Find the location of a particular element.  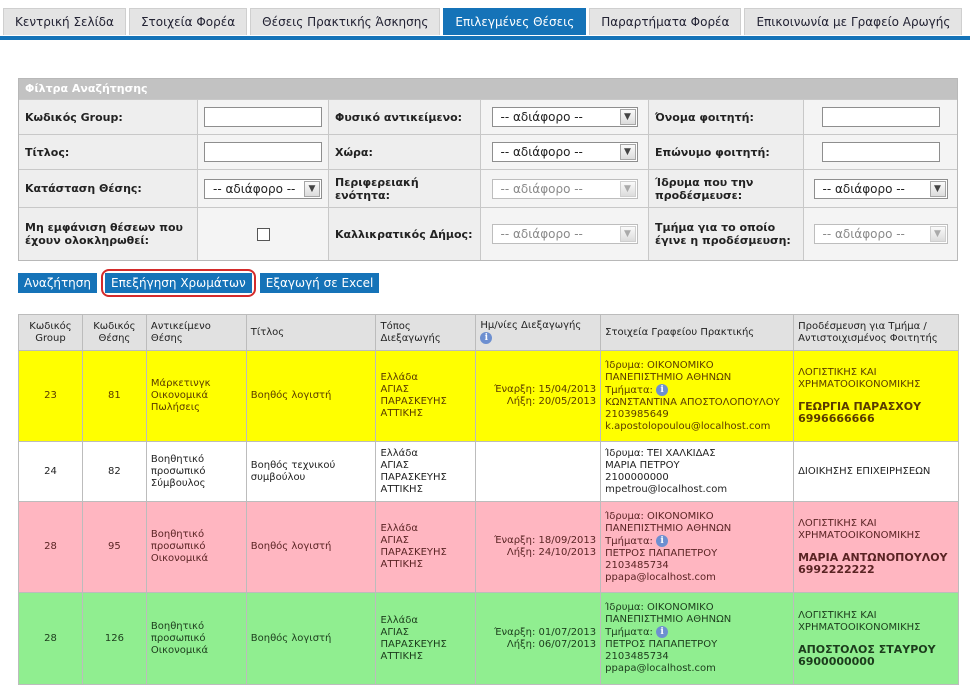

search-button: Αναζήτηση is located at coordinates (57, 283).